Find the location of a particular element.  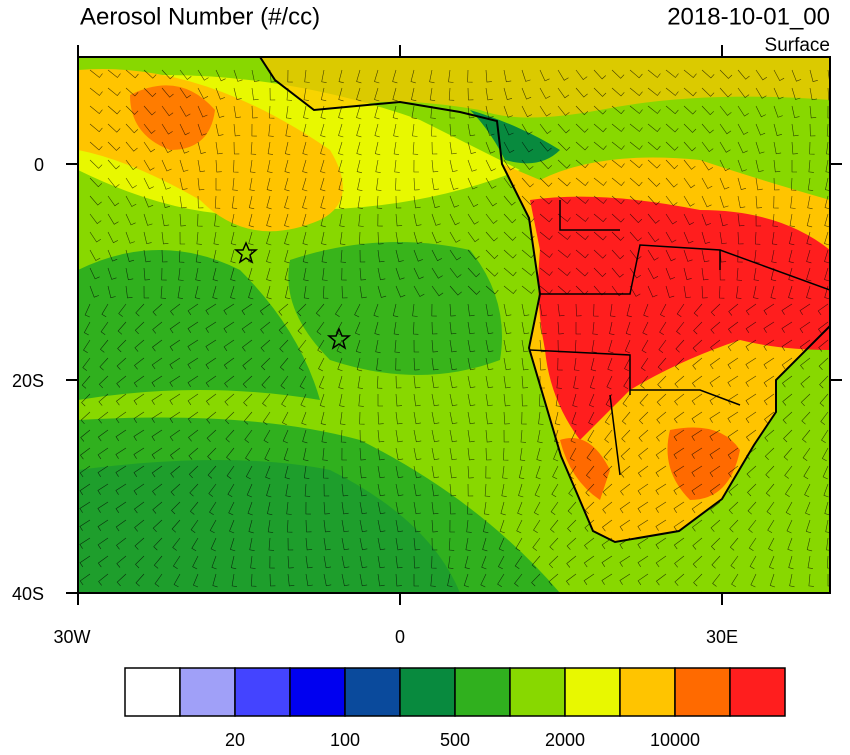

lon-label: 0 is located at coordinates (400, 637).